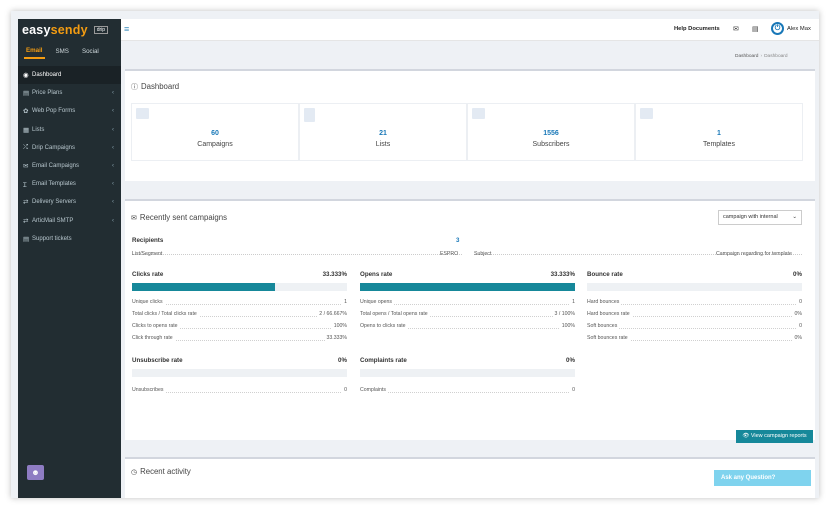  I want to click on stat-value: 1556, so click(551, 133).